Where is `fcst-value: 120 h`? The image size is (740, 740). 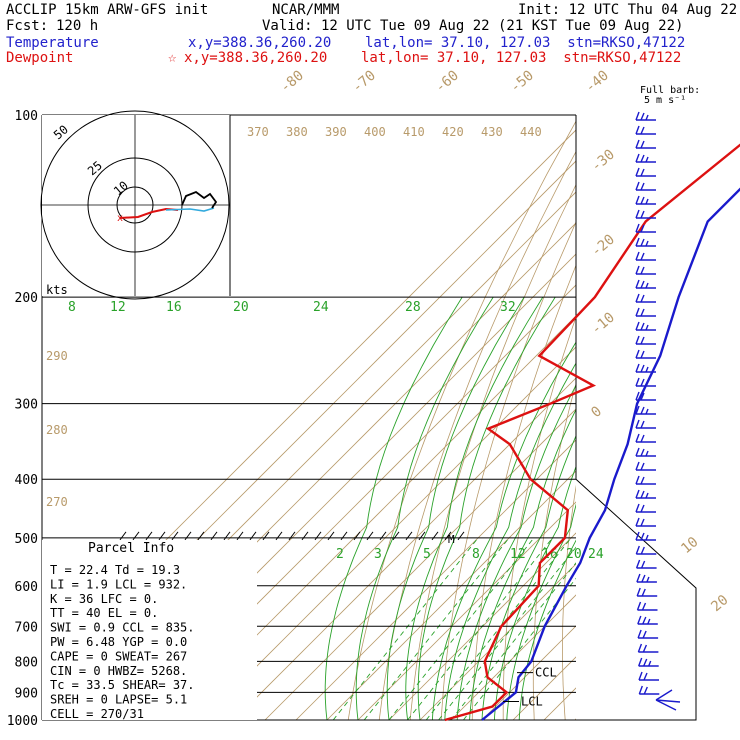 fcst-value: 120 h is located at coordinates (77, 26).